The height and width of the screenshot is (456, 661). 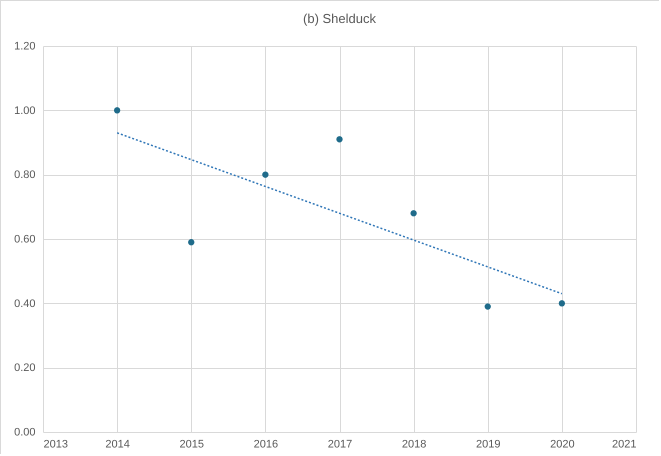 I want to click on chart-title: (b) Shelduck, so click(x=339, y=18).